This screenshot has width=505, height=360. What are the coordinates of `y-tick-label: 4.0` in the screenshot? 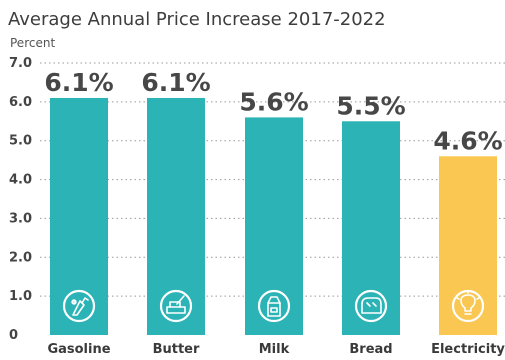 It's located at (20, 180).